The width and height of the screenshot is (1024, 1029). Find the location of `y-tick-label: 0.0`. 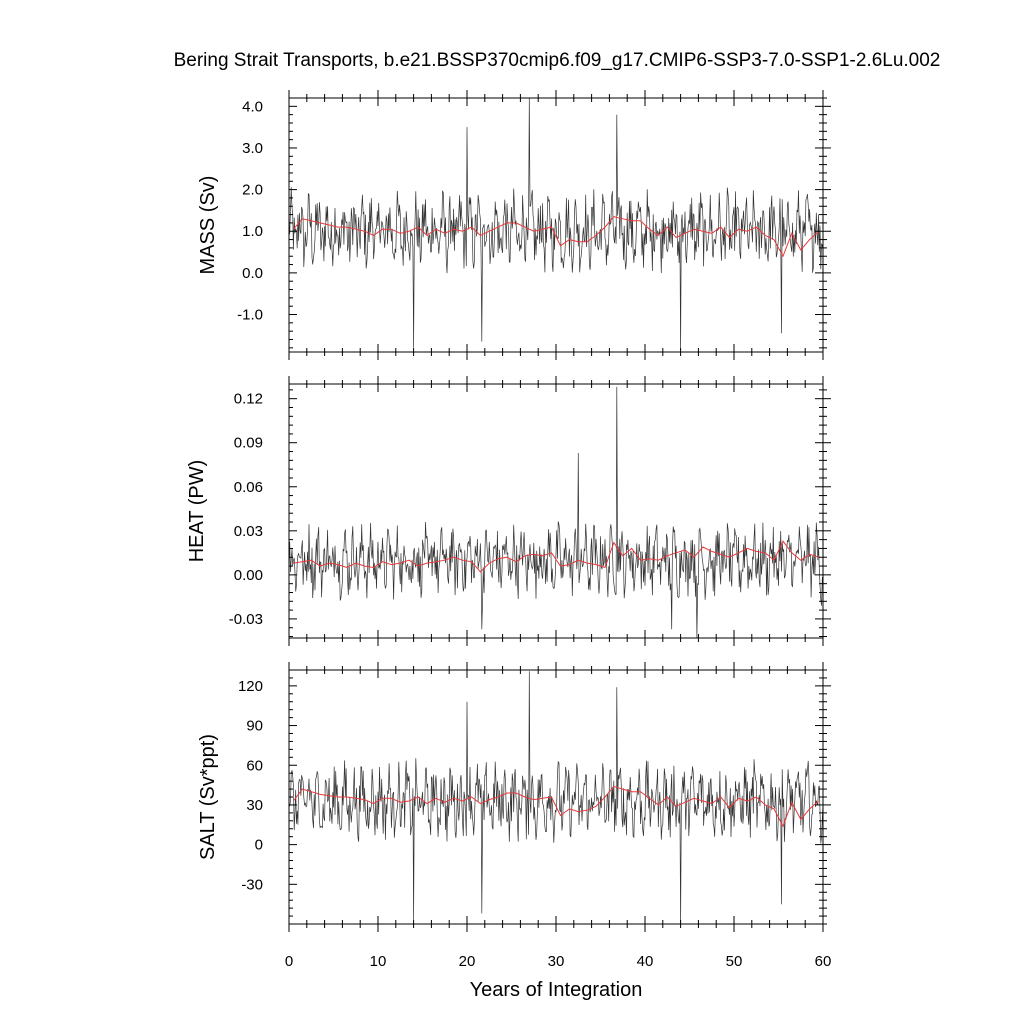

y-tick-label: 0.0 is located at coordinates (252, 273).